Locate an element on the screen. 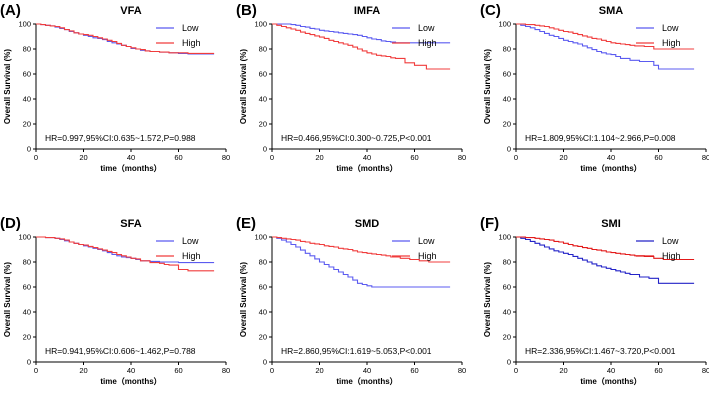 Image resolution: width=709 pixels, height=408 pixels. panel-label: (A) is located at coordinates (10, 10).